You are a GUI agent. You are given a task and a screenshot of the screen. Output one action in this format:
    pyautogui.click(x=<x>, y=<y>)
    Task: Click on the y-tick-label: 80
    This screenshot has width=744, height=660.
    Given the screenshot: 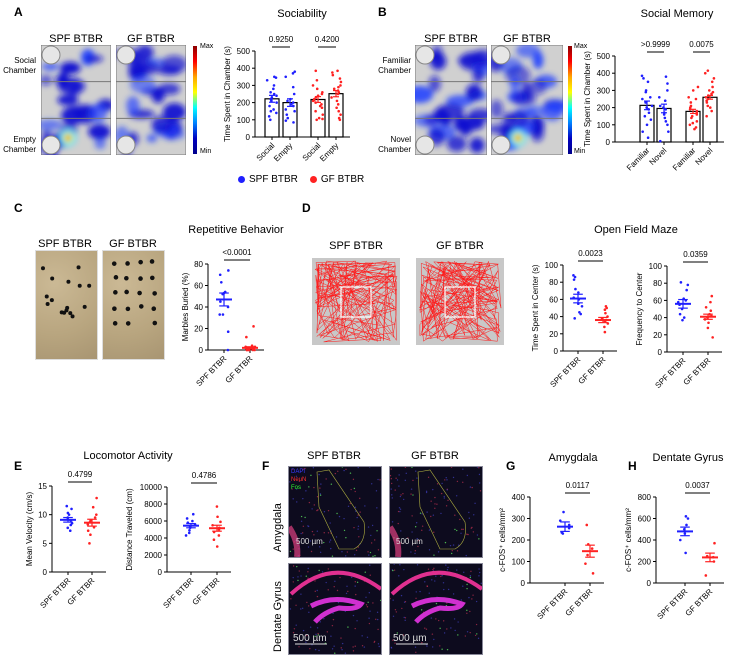 What is the action you would take?
    pyautogui.click(x=198, y=264)
    